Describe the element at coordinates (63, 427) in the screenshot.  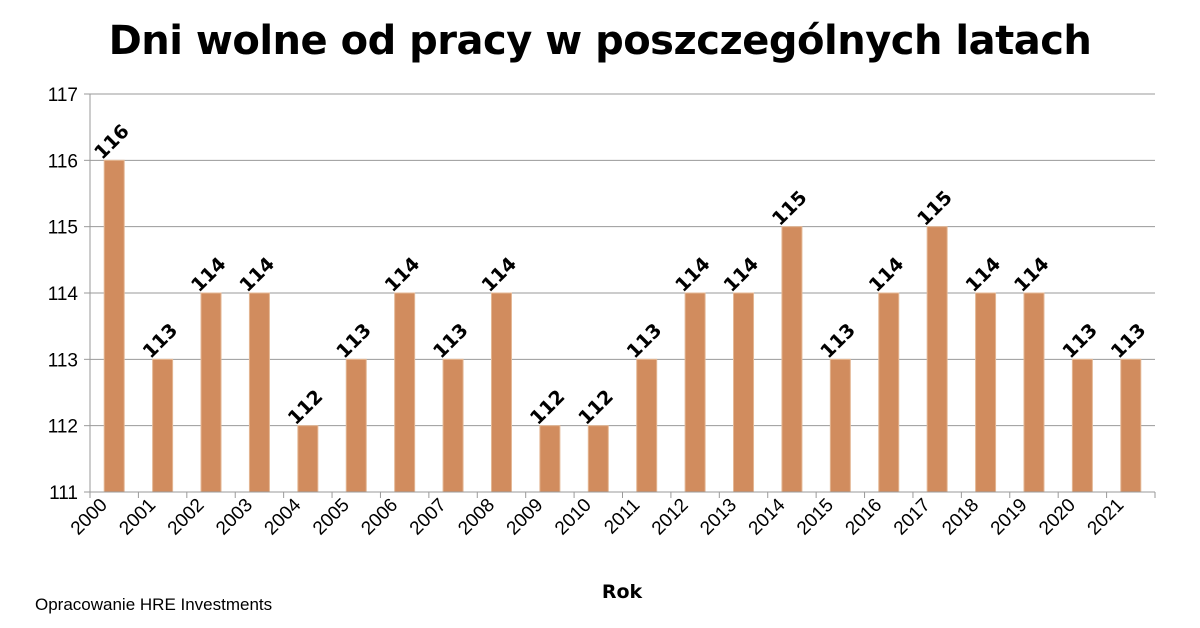
I see `y-tick-label: 112` at that location.